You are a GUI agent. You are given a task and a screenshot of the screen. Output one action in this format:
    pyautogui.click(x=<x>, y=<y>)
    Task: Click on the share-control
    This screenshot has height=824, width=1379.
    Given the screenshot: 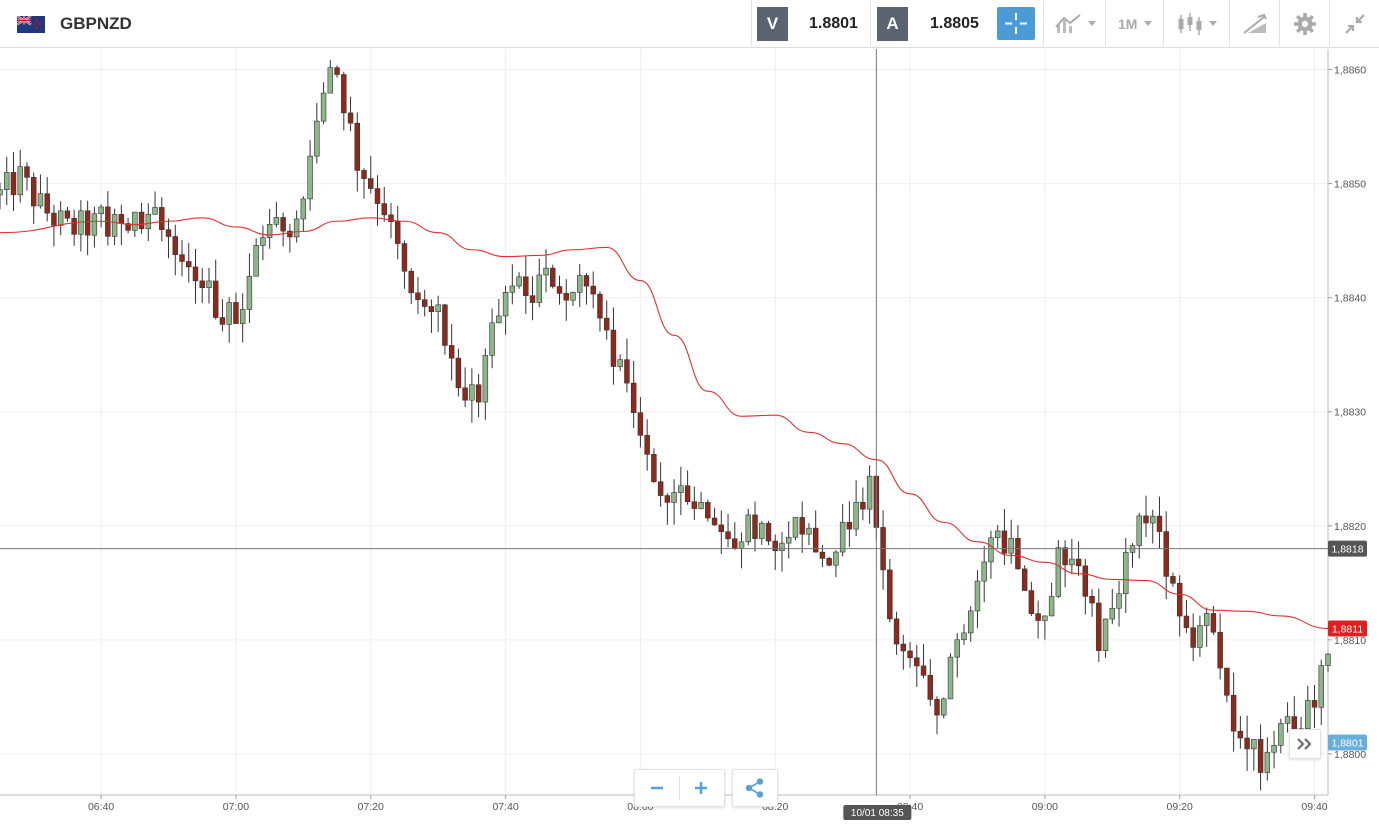 What is the action you would take?
    pyautogui.click(x=755, y=788)
    